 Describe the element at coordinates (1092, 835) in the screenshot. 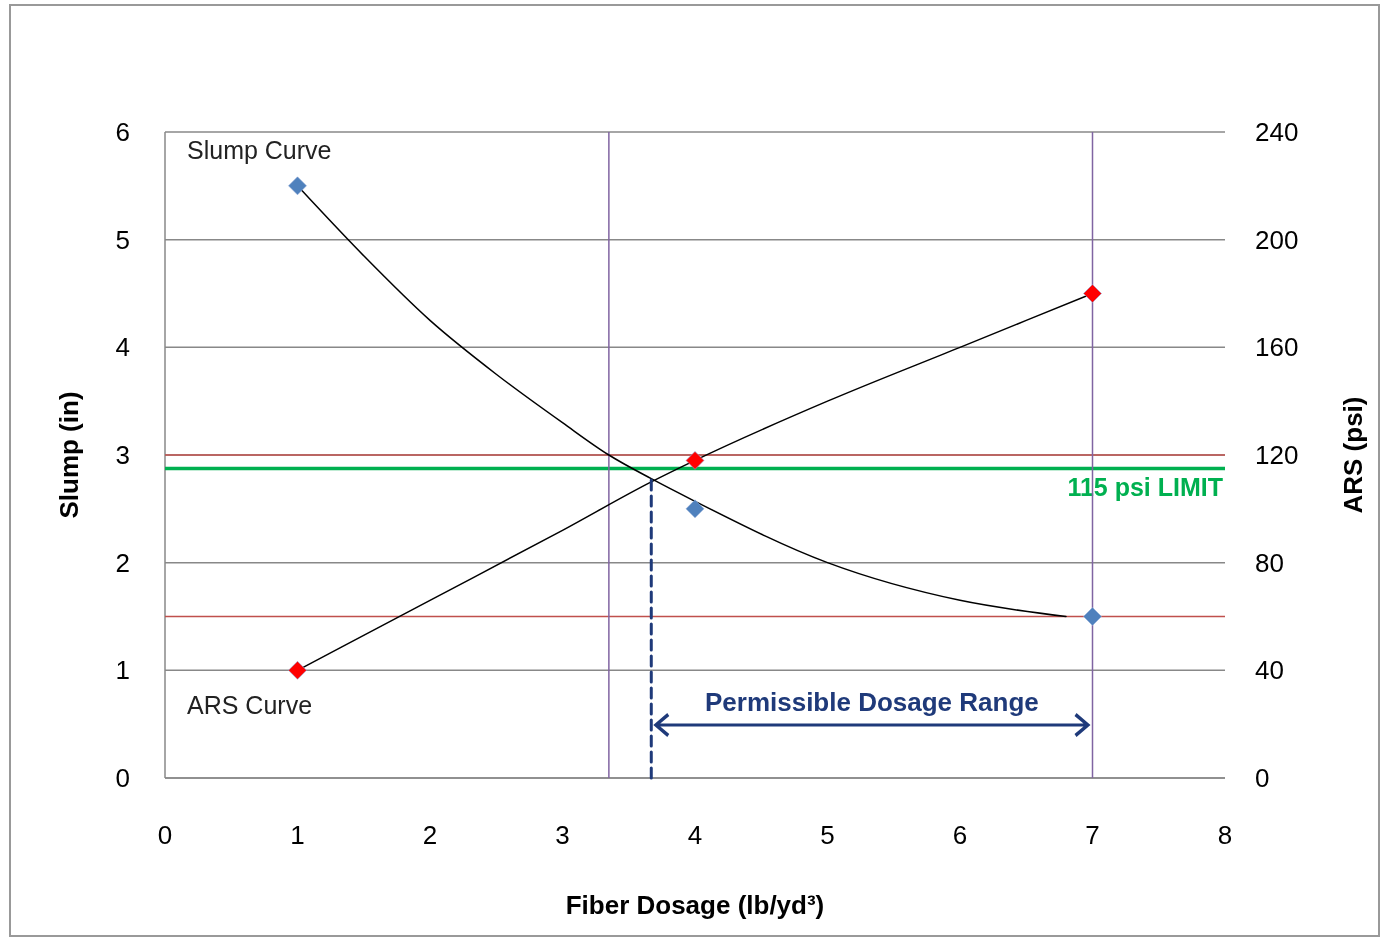

I see `x-tick-label: 7` at that location.